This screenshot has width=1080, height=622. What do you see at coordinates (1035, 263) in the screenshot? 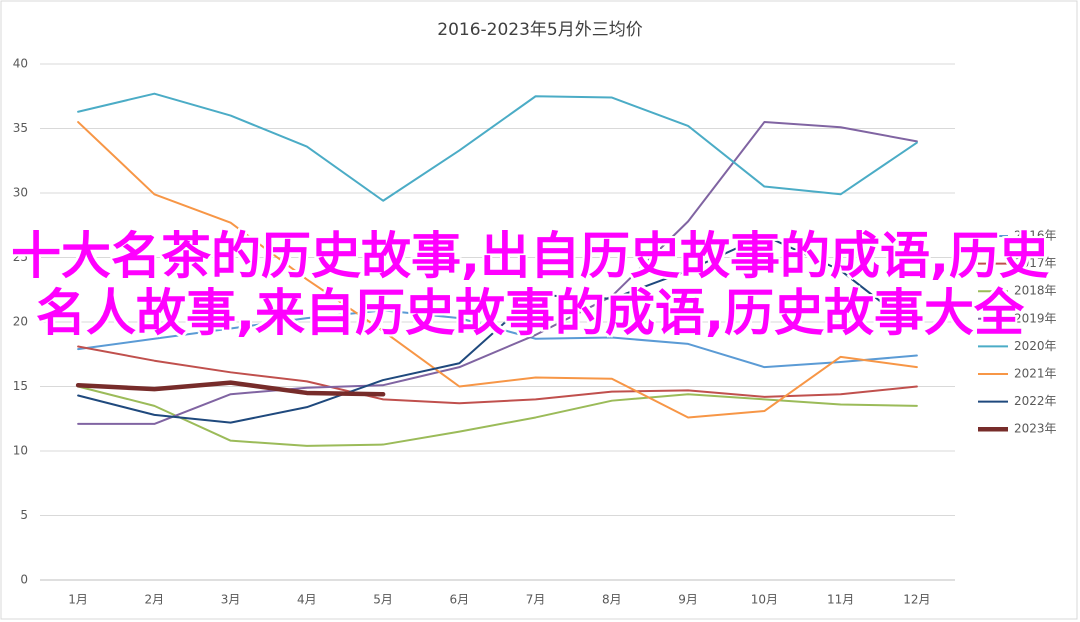
I see `legend-label: 2017年` at bounding box center [1035, 263].